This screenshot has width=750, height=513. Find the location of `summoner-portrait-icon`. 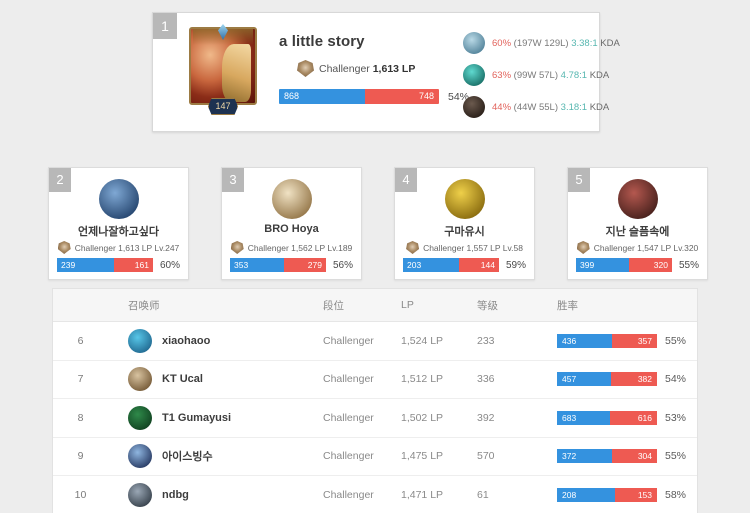

summoner-portrait-icon is located at coordinates (223, 66).